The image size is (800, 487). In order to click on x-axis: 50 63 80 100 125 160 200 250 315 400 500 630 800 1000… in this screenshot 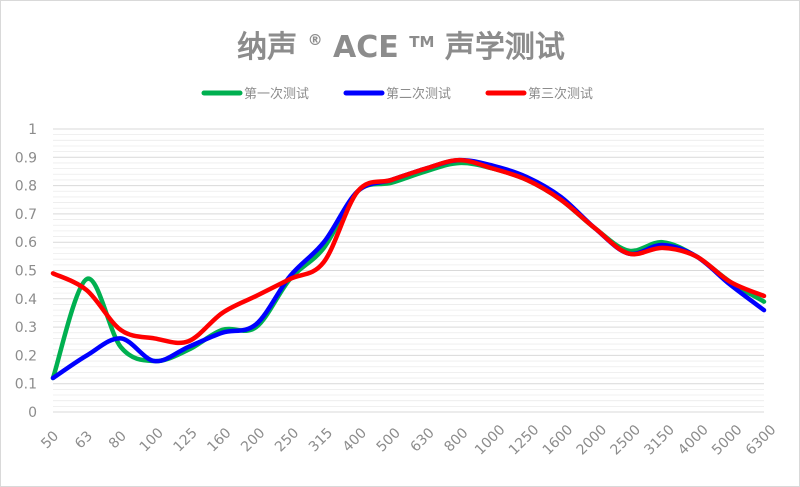, I will do `click(408, 440)`.